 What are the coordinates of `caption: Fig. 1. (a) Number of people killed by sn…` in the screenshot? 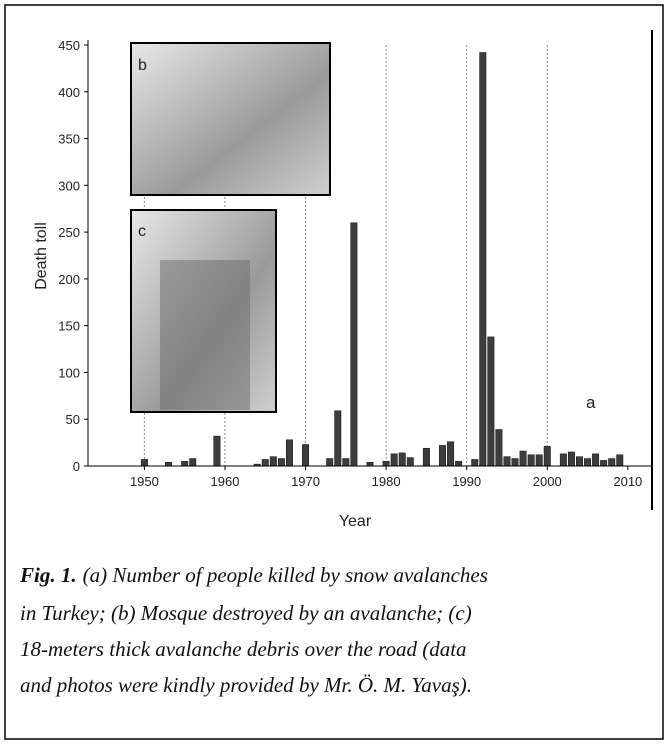 It's located at (253, 630).